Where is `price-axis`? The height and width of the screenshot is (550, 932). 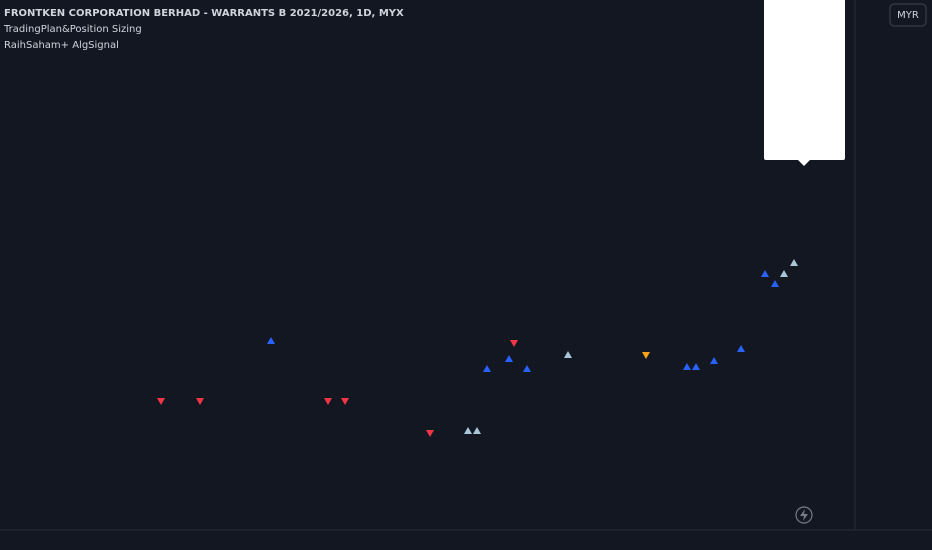
price-axis is located at coordinates (893, 275).